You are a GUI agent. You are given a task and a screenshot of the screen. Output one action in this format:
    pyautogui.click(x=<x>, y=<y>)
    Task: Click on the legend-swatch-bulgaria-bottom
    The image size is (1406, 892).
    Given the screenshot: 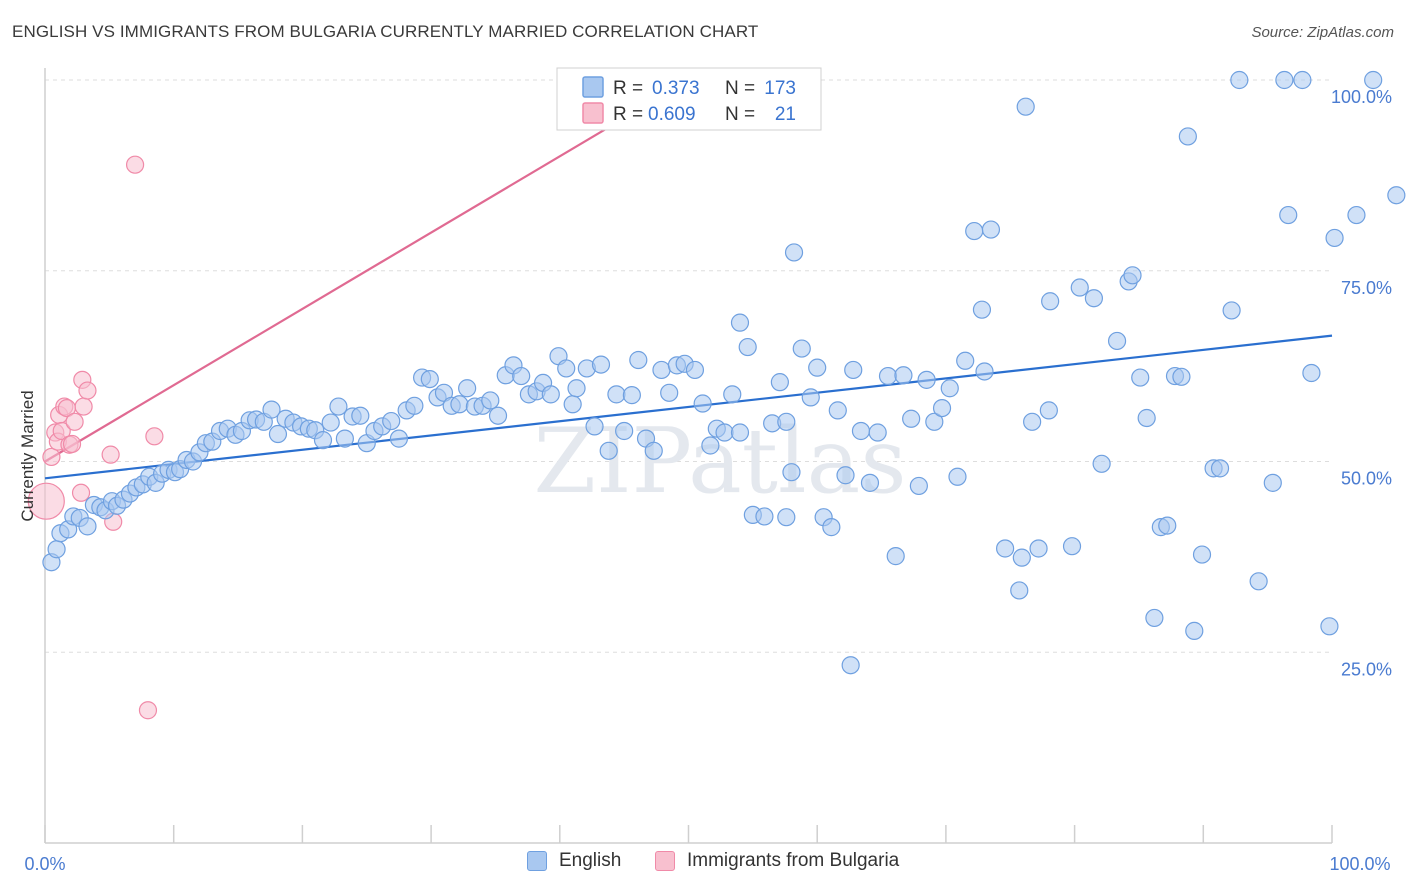 What is the action you would take?
    pyautogui.click(x=665, y=861)
    